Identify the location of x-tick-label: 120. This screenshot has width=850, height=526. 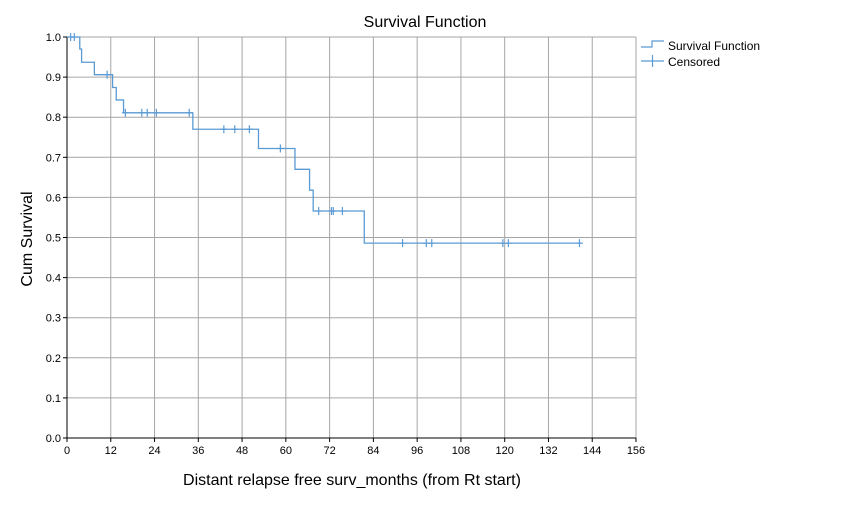
(505, 451).